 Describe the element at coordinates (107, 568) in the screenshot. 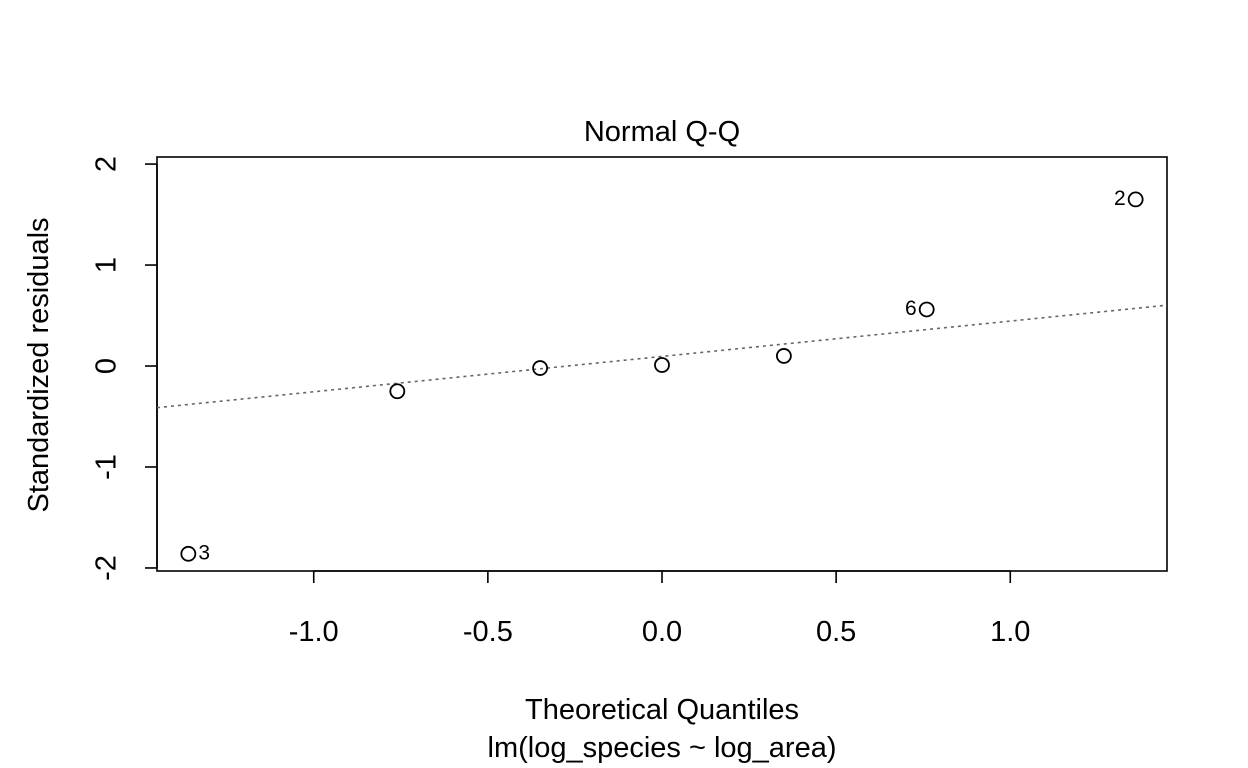

I see `y-tick-label: -2` at that location.